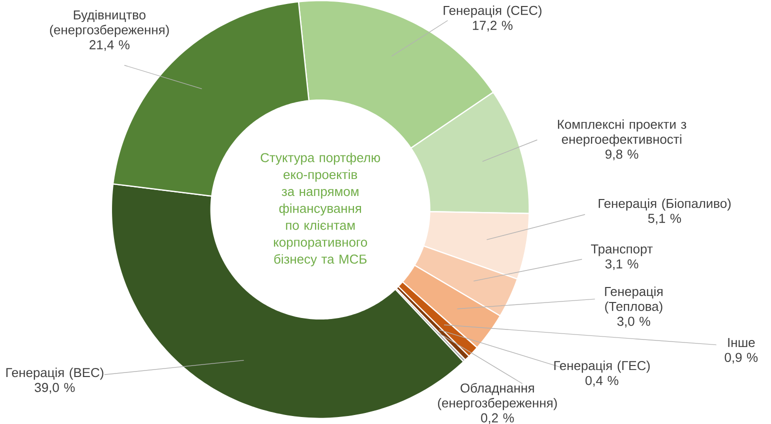 This screenshot has width=771, height=424. I want to click on slice-label: Генерація (ГЕС), so click(602, 366).